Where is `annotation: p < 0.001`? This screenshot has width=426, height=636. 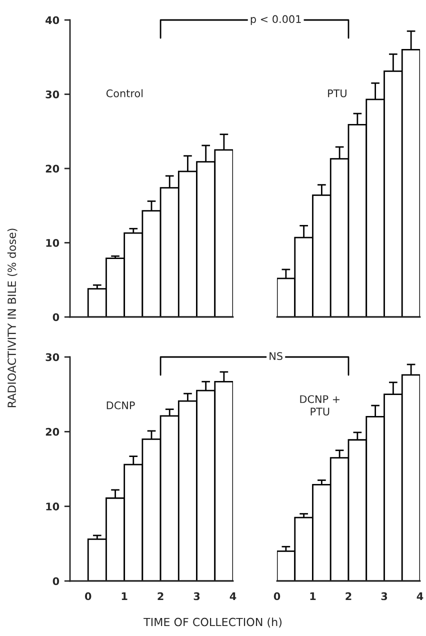 annotation: p < 0.001 is located at coordinates (275, 20).